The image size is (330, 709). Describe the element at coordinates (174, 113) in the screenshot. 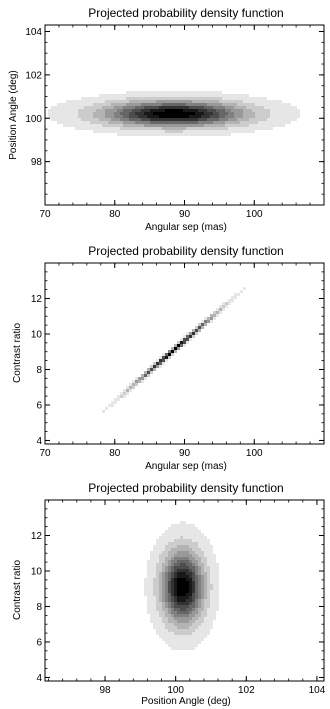

I see `panel-1-density-image` at that location.